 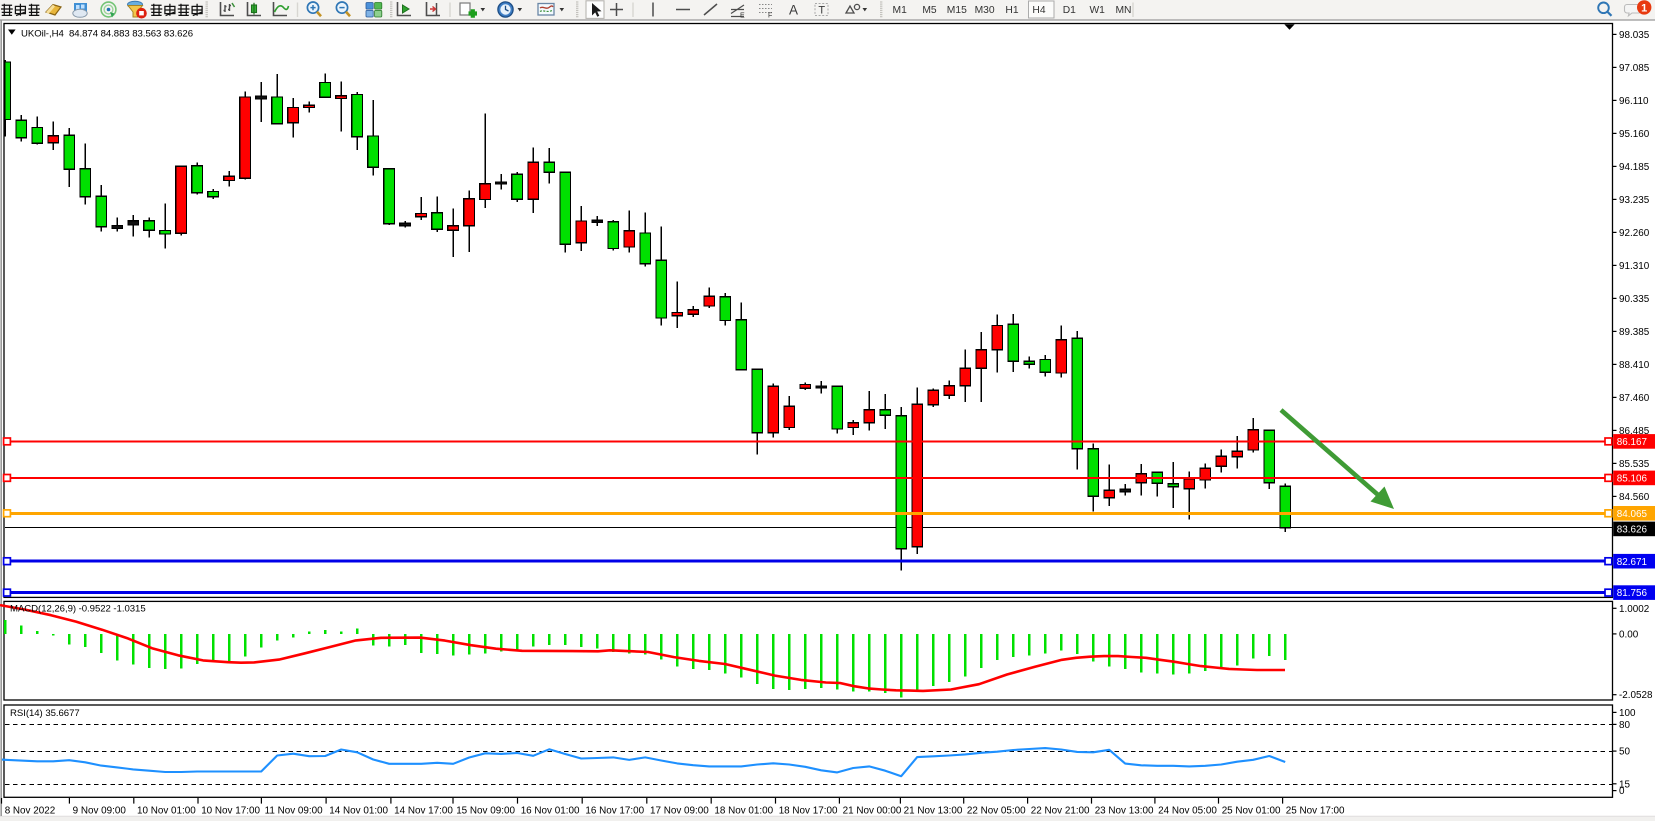 I want to click on svg-text: 0.00, so click(x=1629, y=634).